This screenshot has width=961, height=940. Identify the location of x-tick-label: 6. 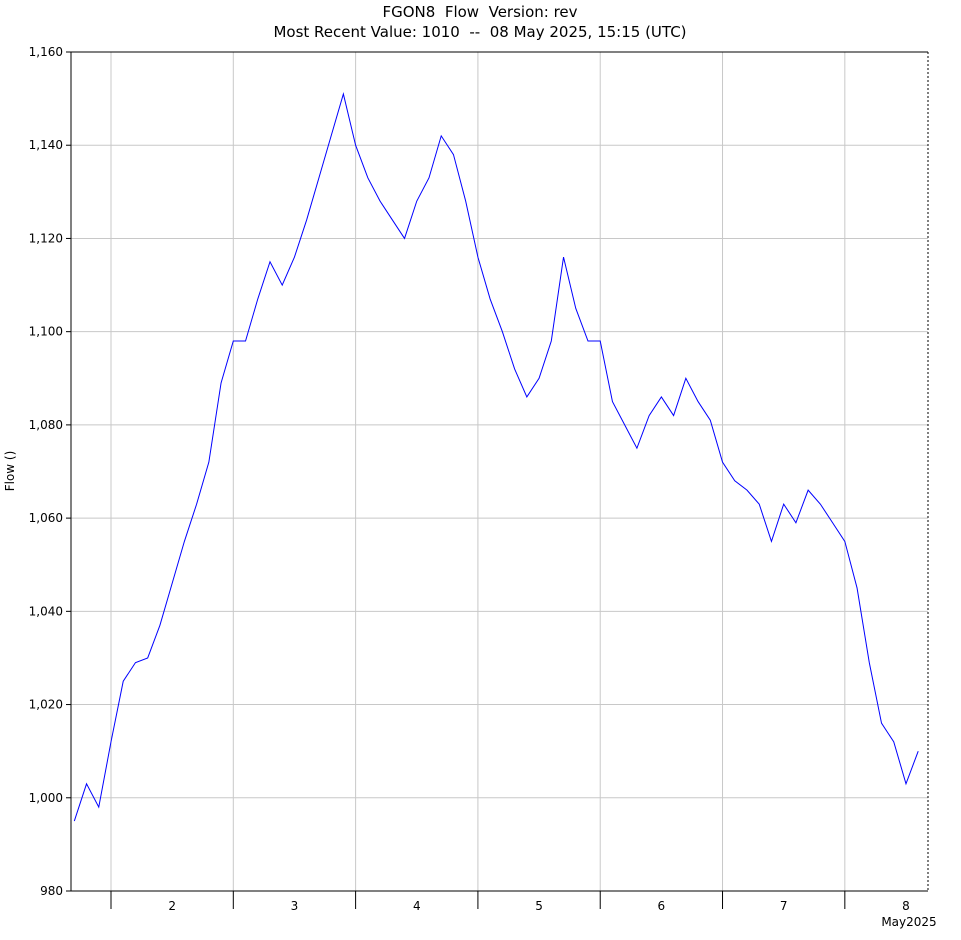
(662, 906).